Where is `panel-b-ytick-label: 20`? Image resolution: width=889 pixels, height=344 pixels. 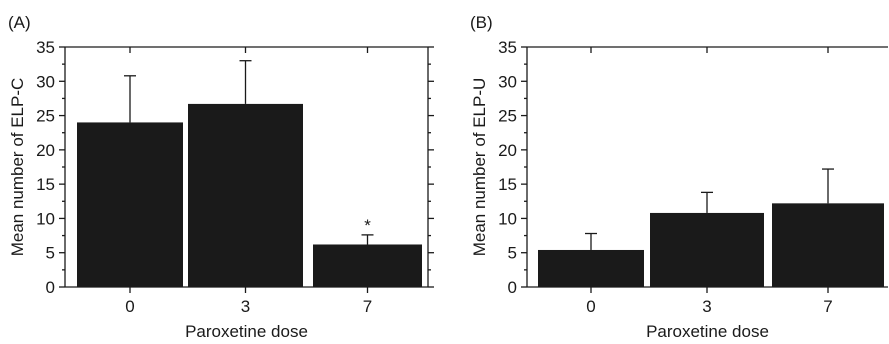 panel-b-ytick-label: 20 is located at coordinates (507, 150).